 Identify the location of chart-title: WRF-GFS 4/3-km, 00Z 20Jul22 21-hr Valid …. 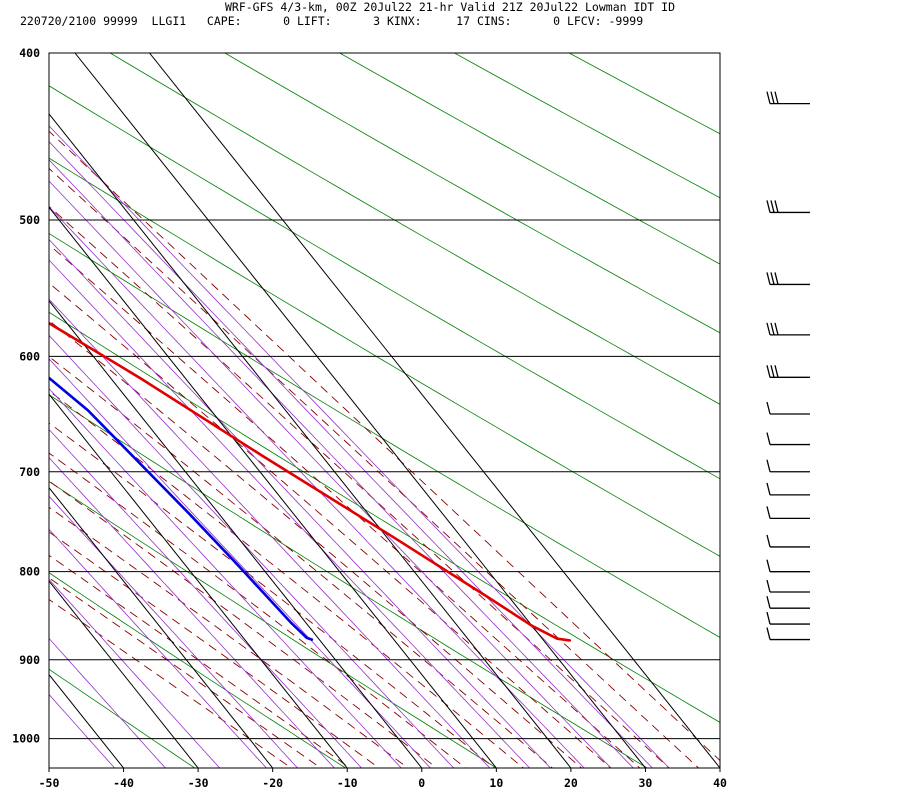
(450, 7).